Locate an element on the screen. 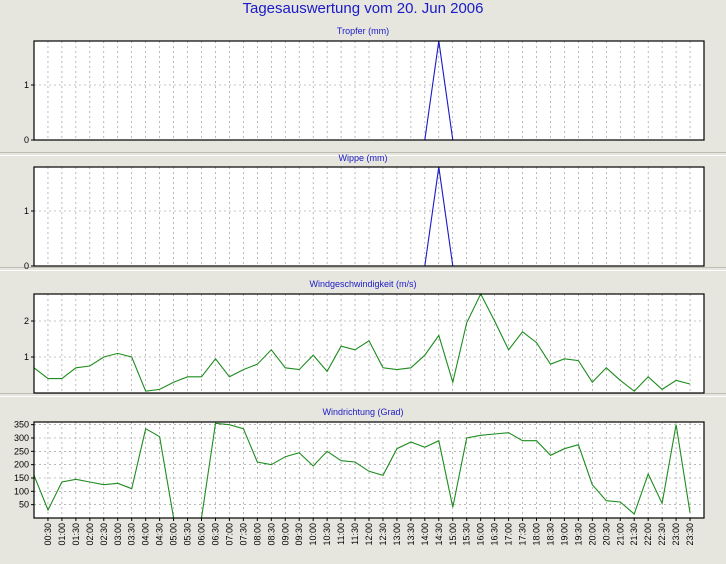 The height and width of the screenshot is (564, 726). x-tick-label: 23:00 is located at coordinates (676, 534).